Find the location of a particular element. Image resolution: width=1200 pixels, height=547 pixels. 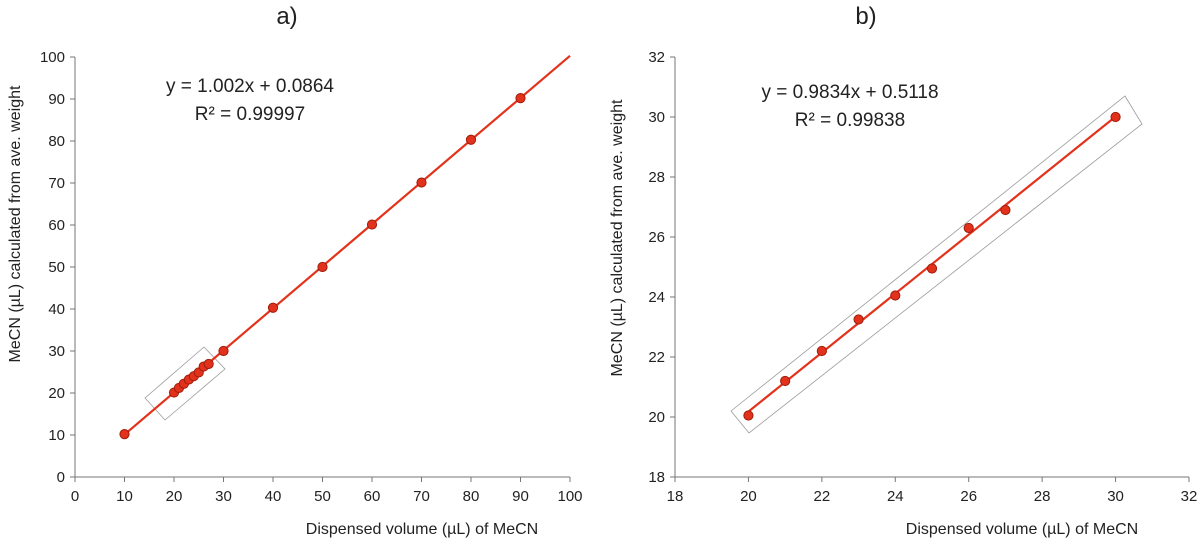

panel-a-y-axis-title: MeCN (µL) calculated from ave. weight is located at coordinates (15, 223).